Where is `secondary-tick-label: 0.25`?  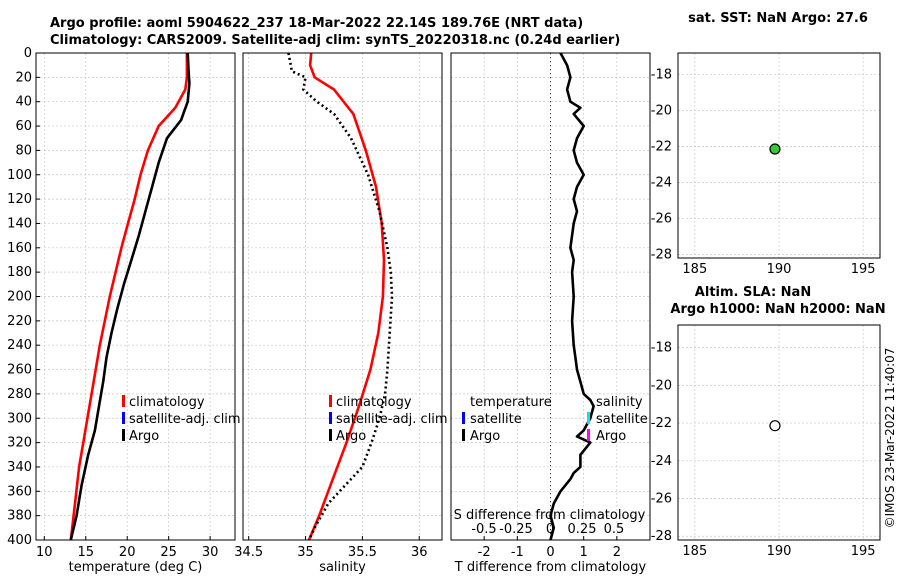 secondary-tick-label: 0.25 is located at coordinates (582, 529).